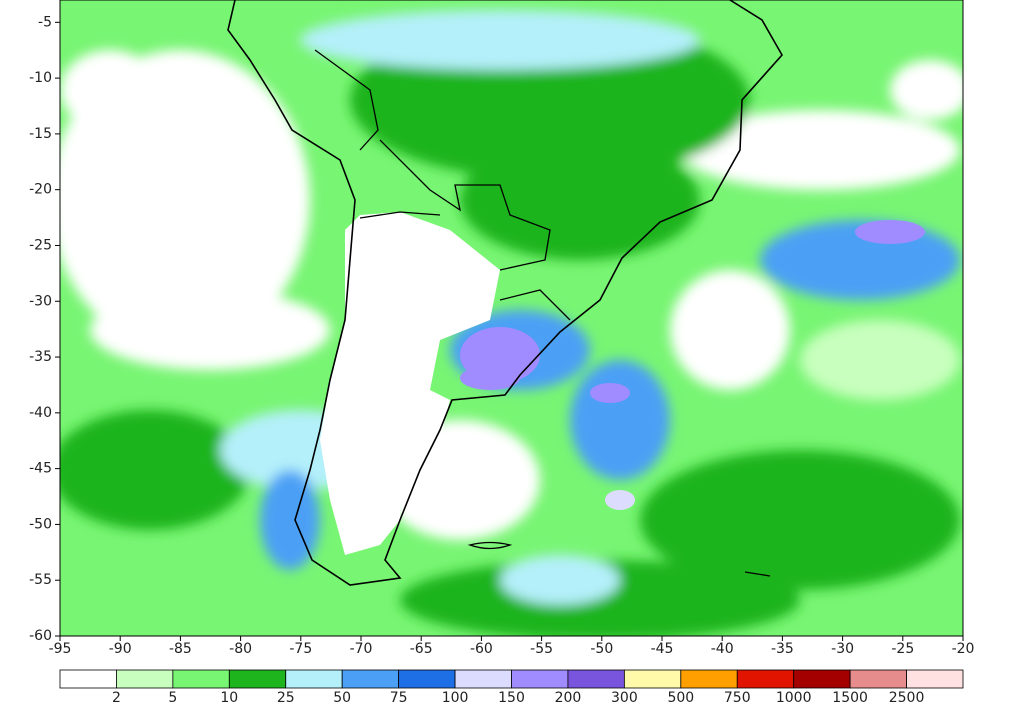 Image resolution: width=1024 pixels, height=724 pixels. I want to click on colorbar-label: 1000, so click(794, 698).